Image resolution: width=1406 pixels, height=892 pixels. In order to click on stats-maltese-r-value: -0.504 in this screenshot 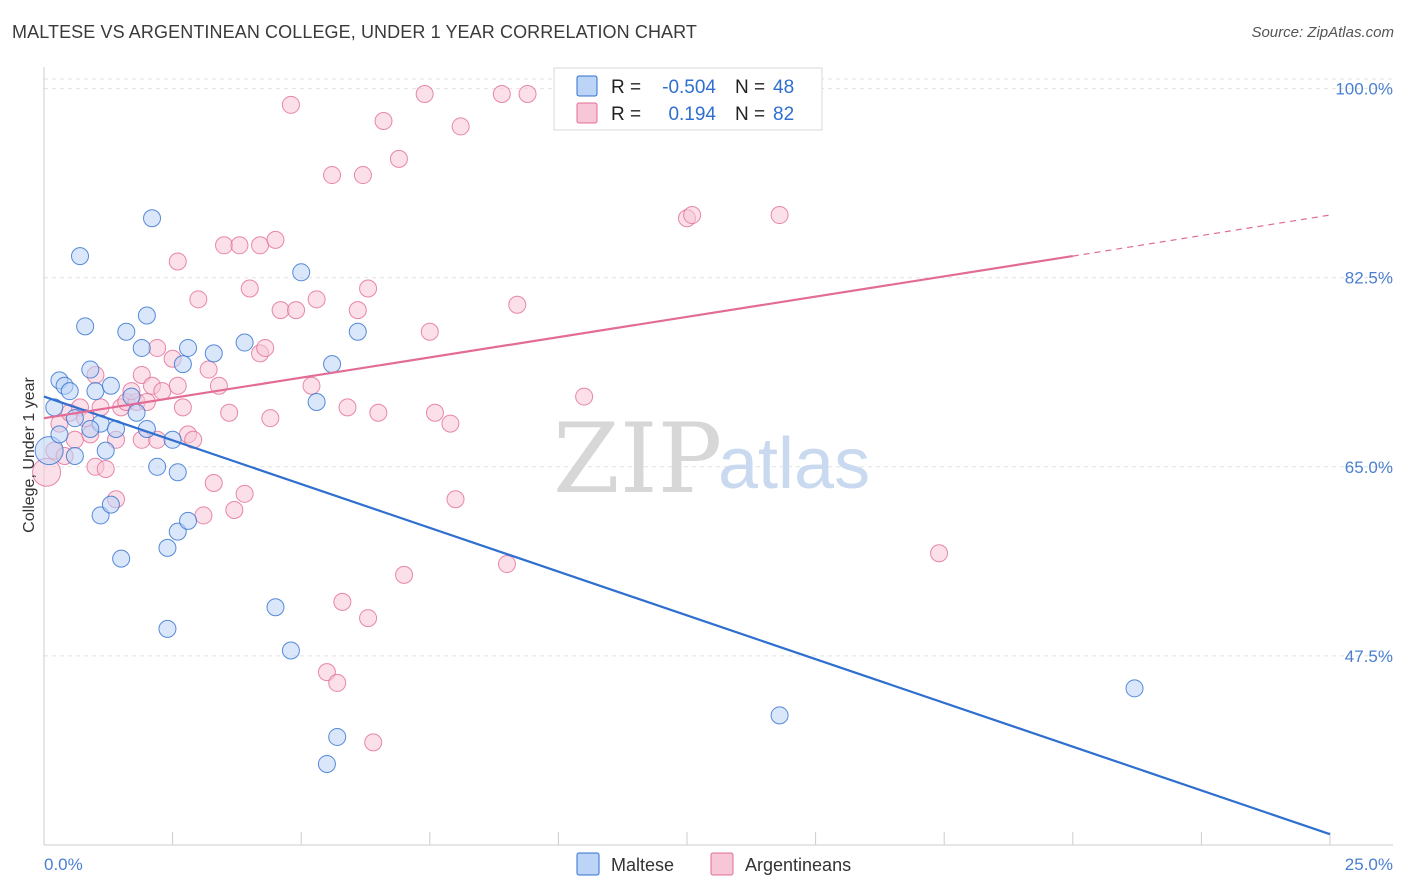, I will do `click(689, 87)`.